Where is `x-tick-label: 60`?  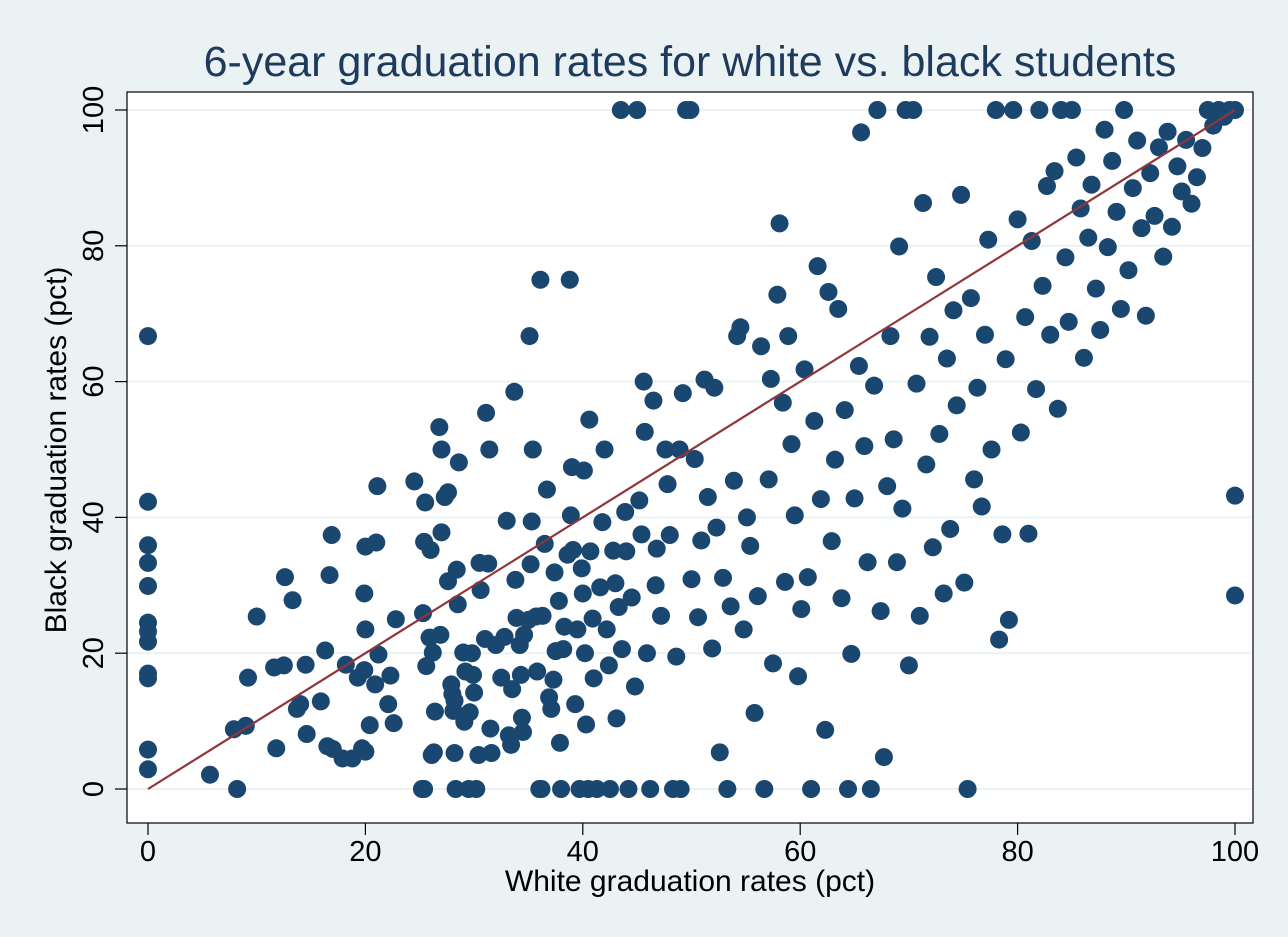 x-tick-label: 60 is located at coordinates (800, 852).